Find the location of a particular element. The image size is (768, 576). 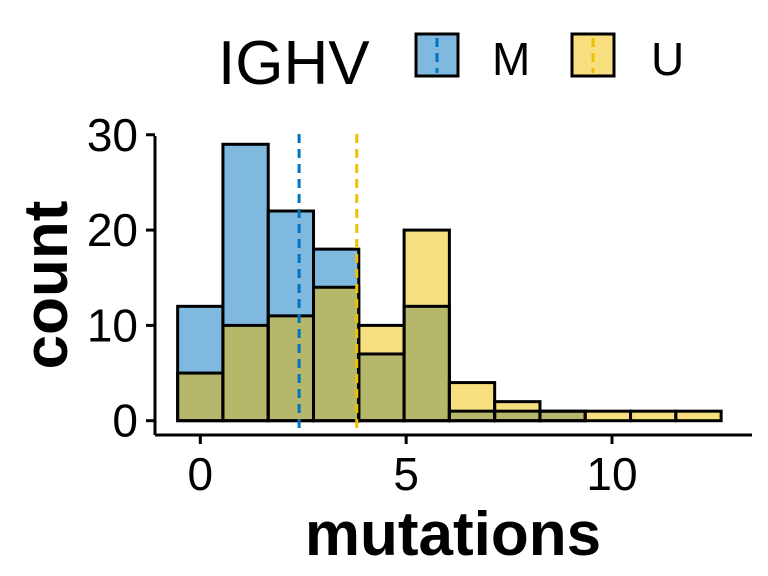

legend-item-u: U is located at coordinates (627, 58).